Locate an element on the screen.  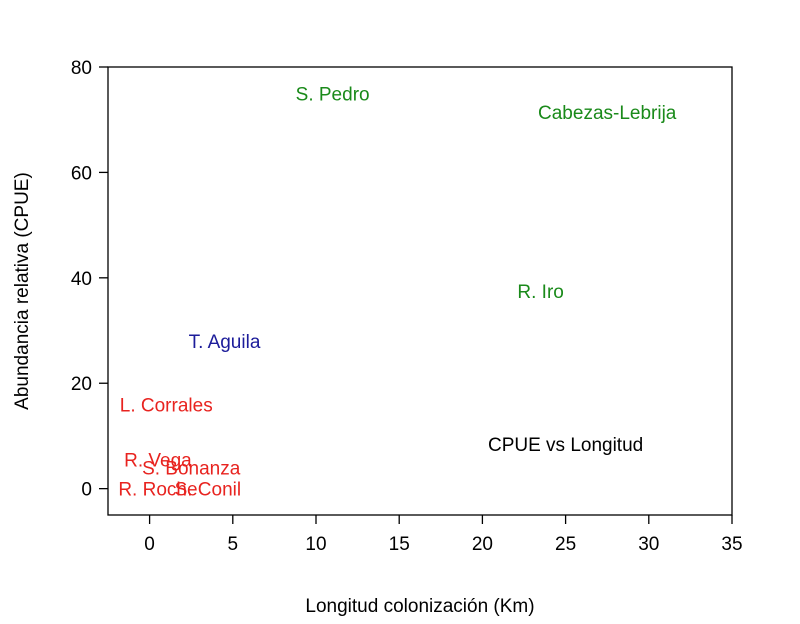
x-tick-label: 35 is located at coordinates (731, 544).